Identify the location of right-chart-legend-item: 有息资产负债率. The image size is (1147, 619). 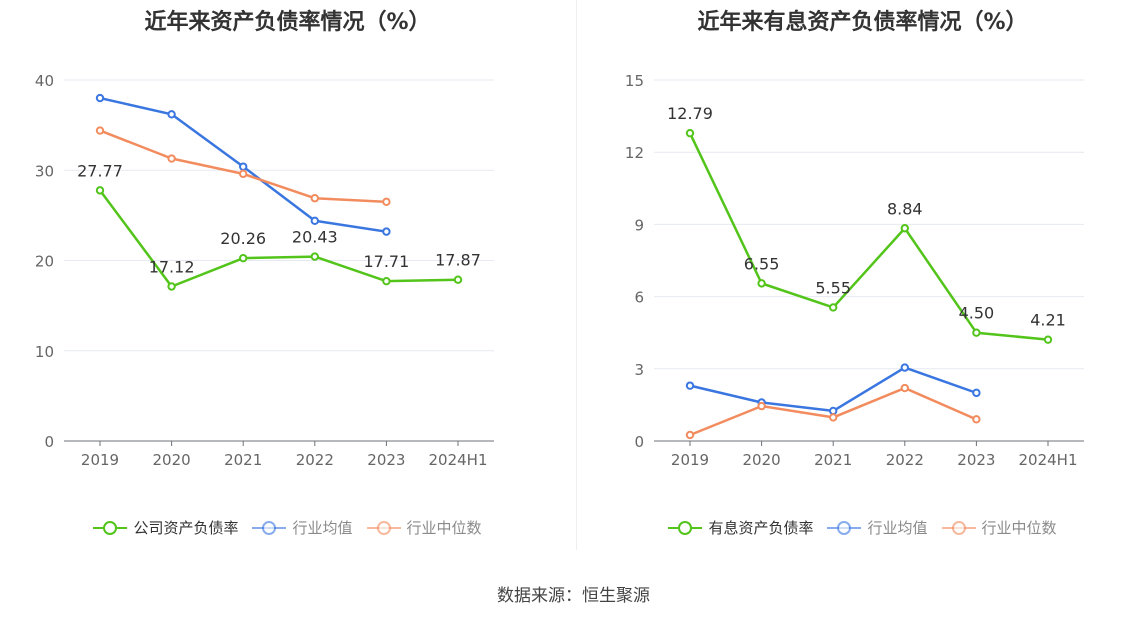
(740, 527).